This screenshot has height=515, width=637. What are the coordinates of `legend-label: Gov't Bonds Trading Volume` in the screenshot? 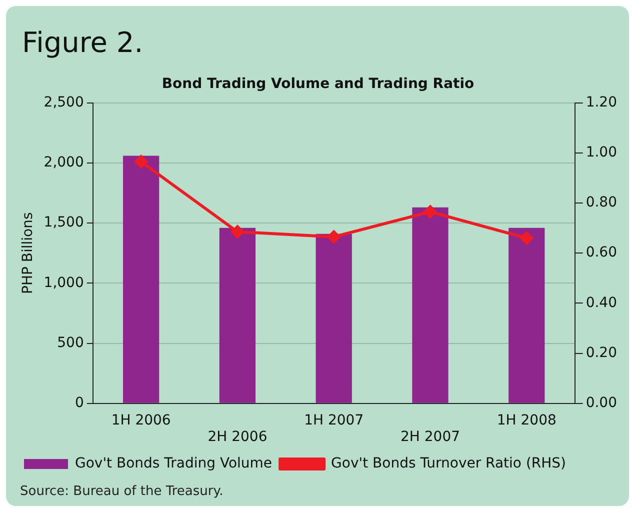 It's located at (173, 464).